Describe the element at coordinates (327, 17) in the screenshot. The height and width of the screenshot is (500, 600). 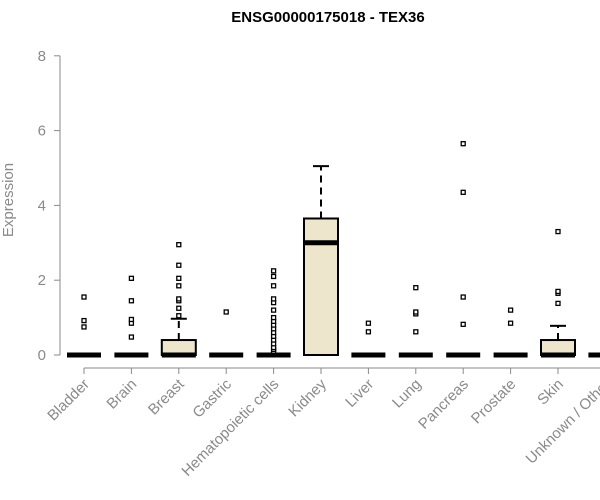
I see `chart-title: ENSG00000175018 - TEX36` at that location.